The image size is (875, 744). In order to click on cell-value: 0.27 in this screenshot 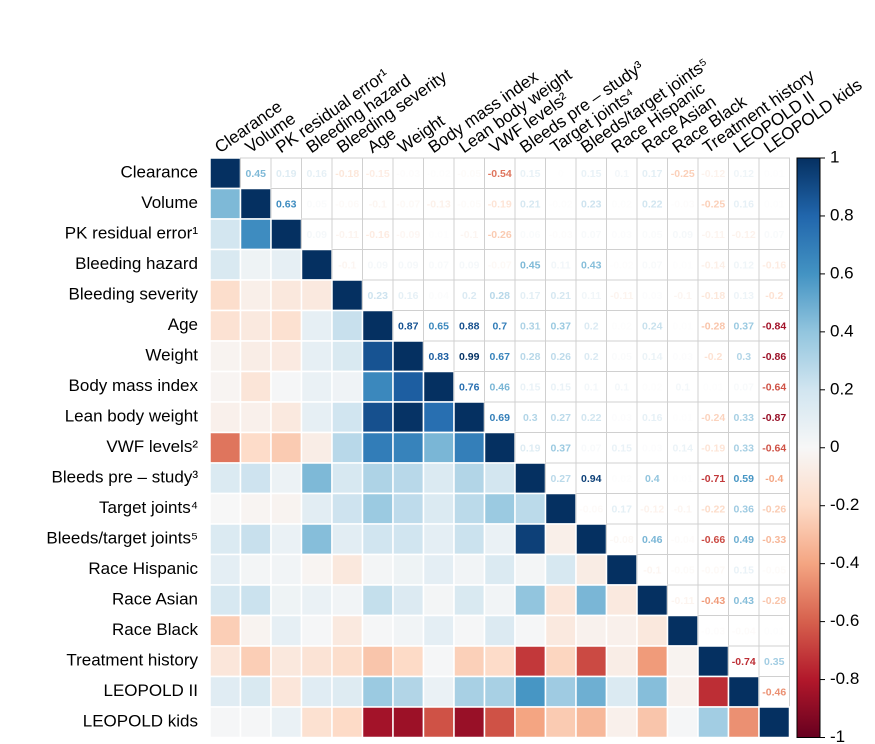, I will do `click(561, 418)`.